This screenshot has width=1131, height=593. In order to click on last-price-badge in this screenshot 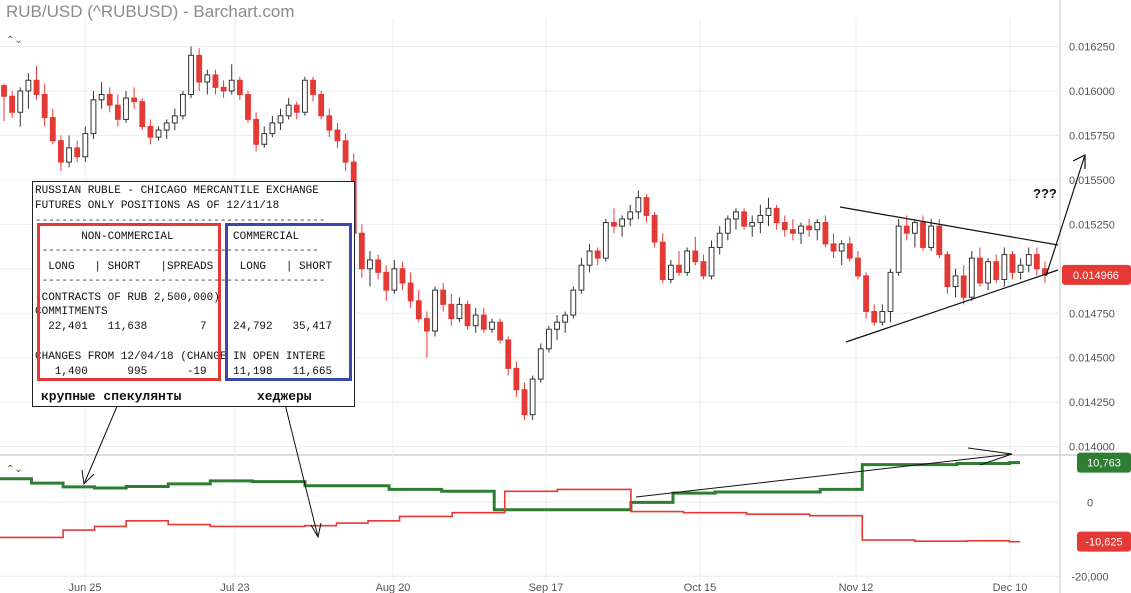, I will do `click(1096, 274)`.